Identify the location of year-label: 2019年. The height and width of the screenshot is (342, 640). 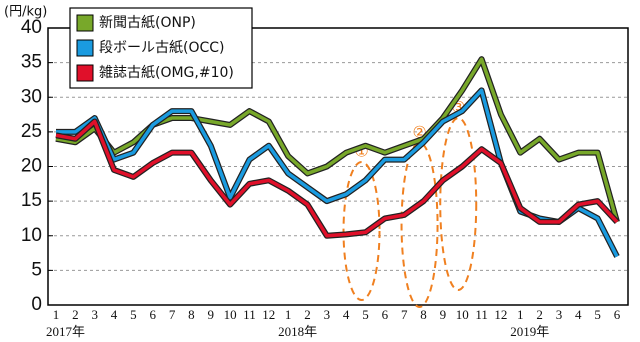
(529, 331).